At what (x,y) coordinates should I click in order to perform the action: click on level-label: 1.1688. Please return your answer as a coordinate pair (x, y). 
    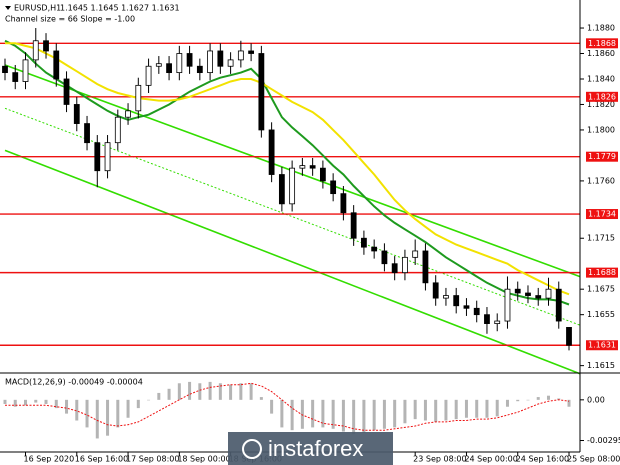
    Looking at the image, I should click on (602, 272).